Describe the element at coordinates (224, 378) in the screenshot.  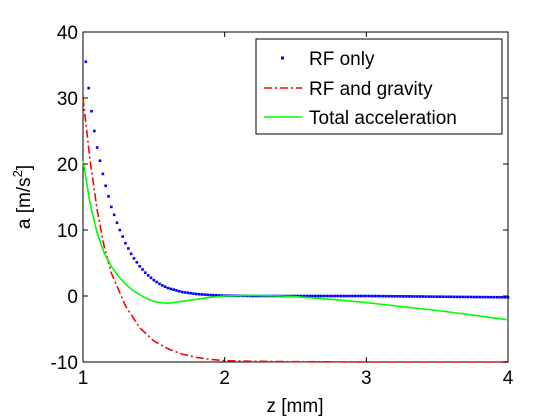
I see `x-tick-label: 2` at that location.